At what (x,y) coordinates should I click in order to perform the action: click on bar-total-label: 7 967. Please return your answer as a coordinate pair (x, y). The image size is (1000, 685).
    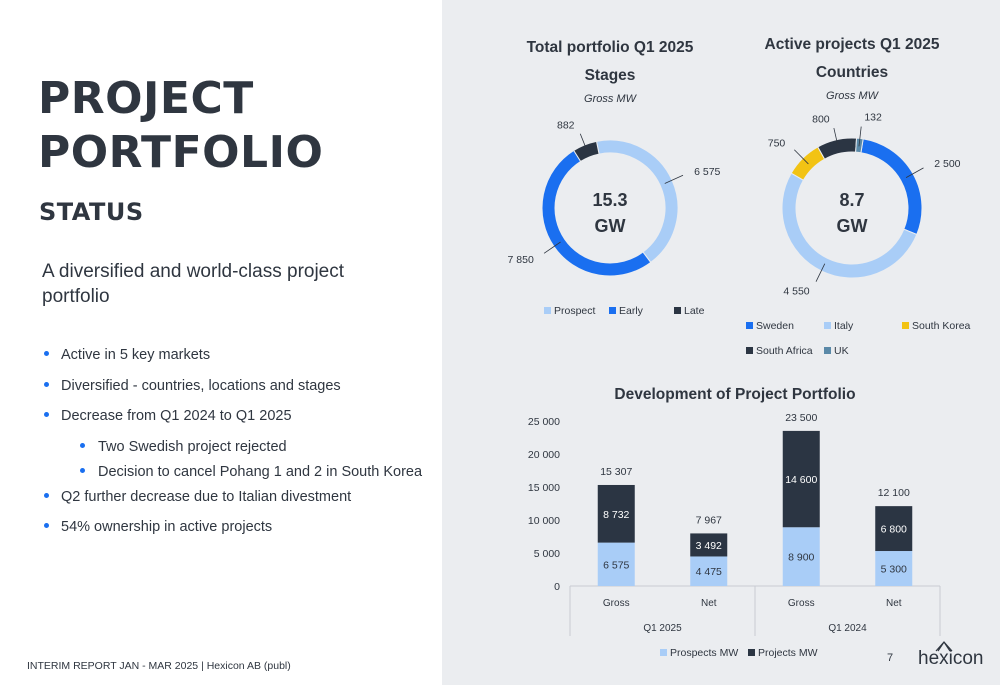
    Looking at the image, I should click on (709, 520).